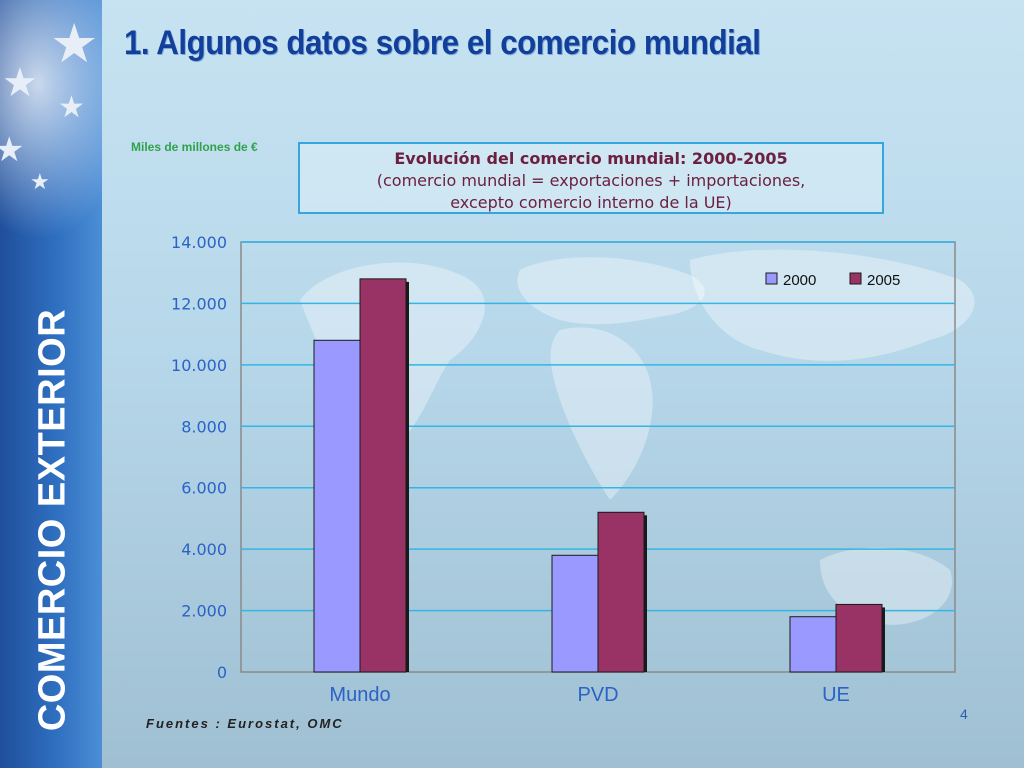 This screenshot has height=768, width=1024. Describe the element at coordinates (204, 426) in the screenshot. I see `y-tick-label: 8.000` at that location.